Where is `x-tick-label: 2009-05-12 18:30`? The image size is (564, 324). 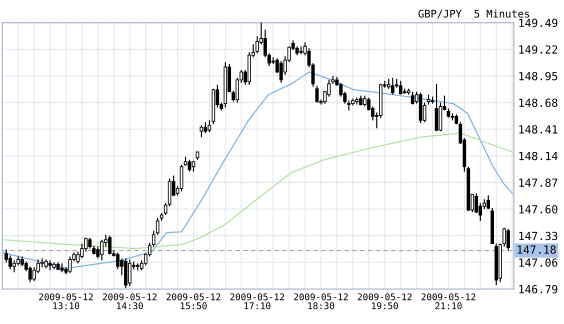 x-tick-label: 2009-05-12 18:30 is located at coordinates (321, 301).